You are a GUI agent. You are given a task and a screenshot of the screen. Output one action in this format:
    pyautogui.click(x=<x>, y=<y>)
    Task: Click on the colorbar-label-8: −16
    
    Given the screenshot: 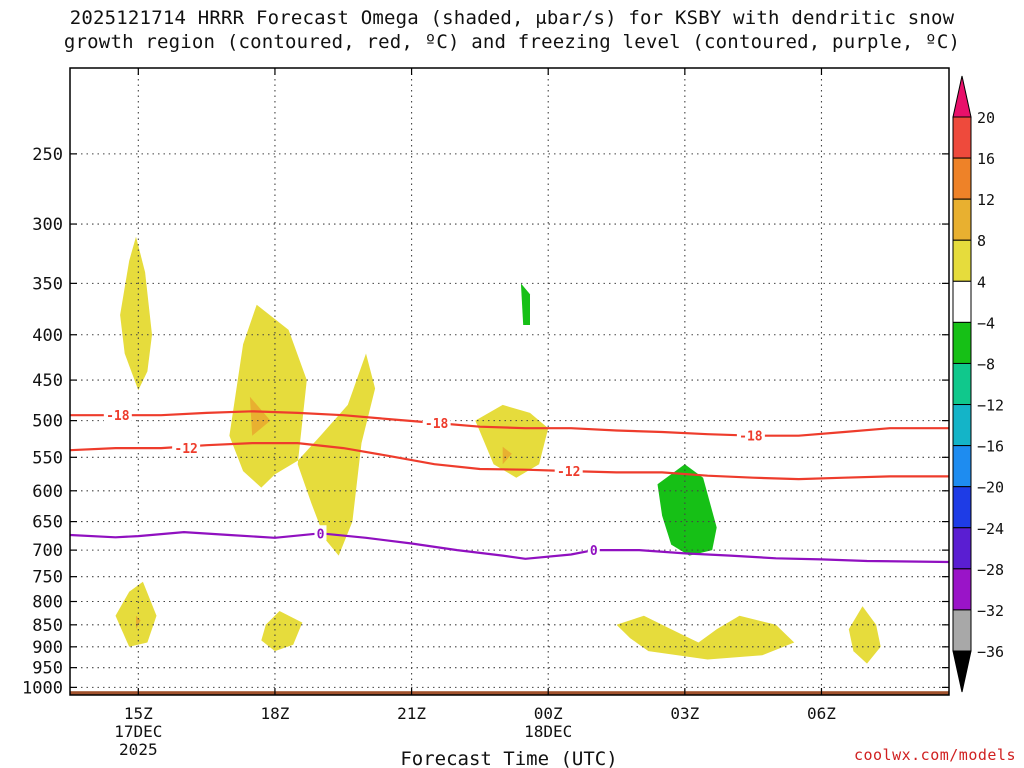 What is the action you would take?
    pyautogui.click(x=990, y=447)
    